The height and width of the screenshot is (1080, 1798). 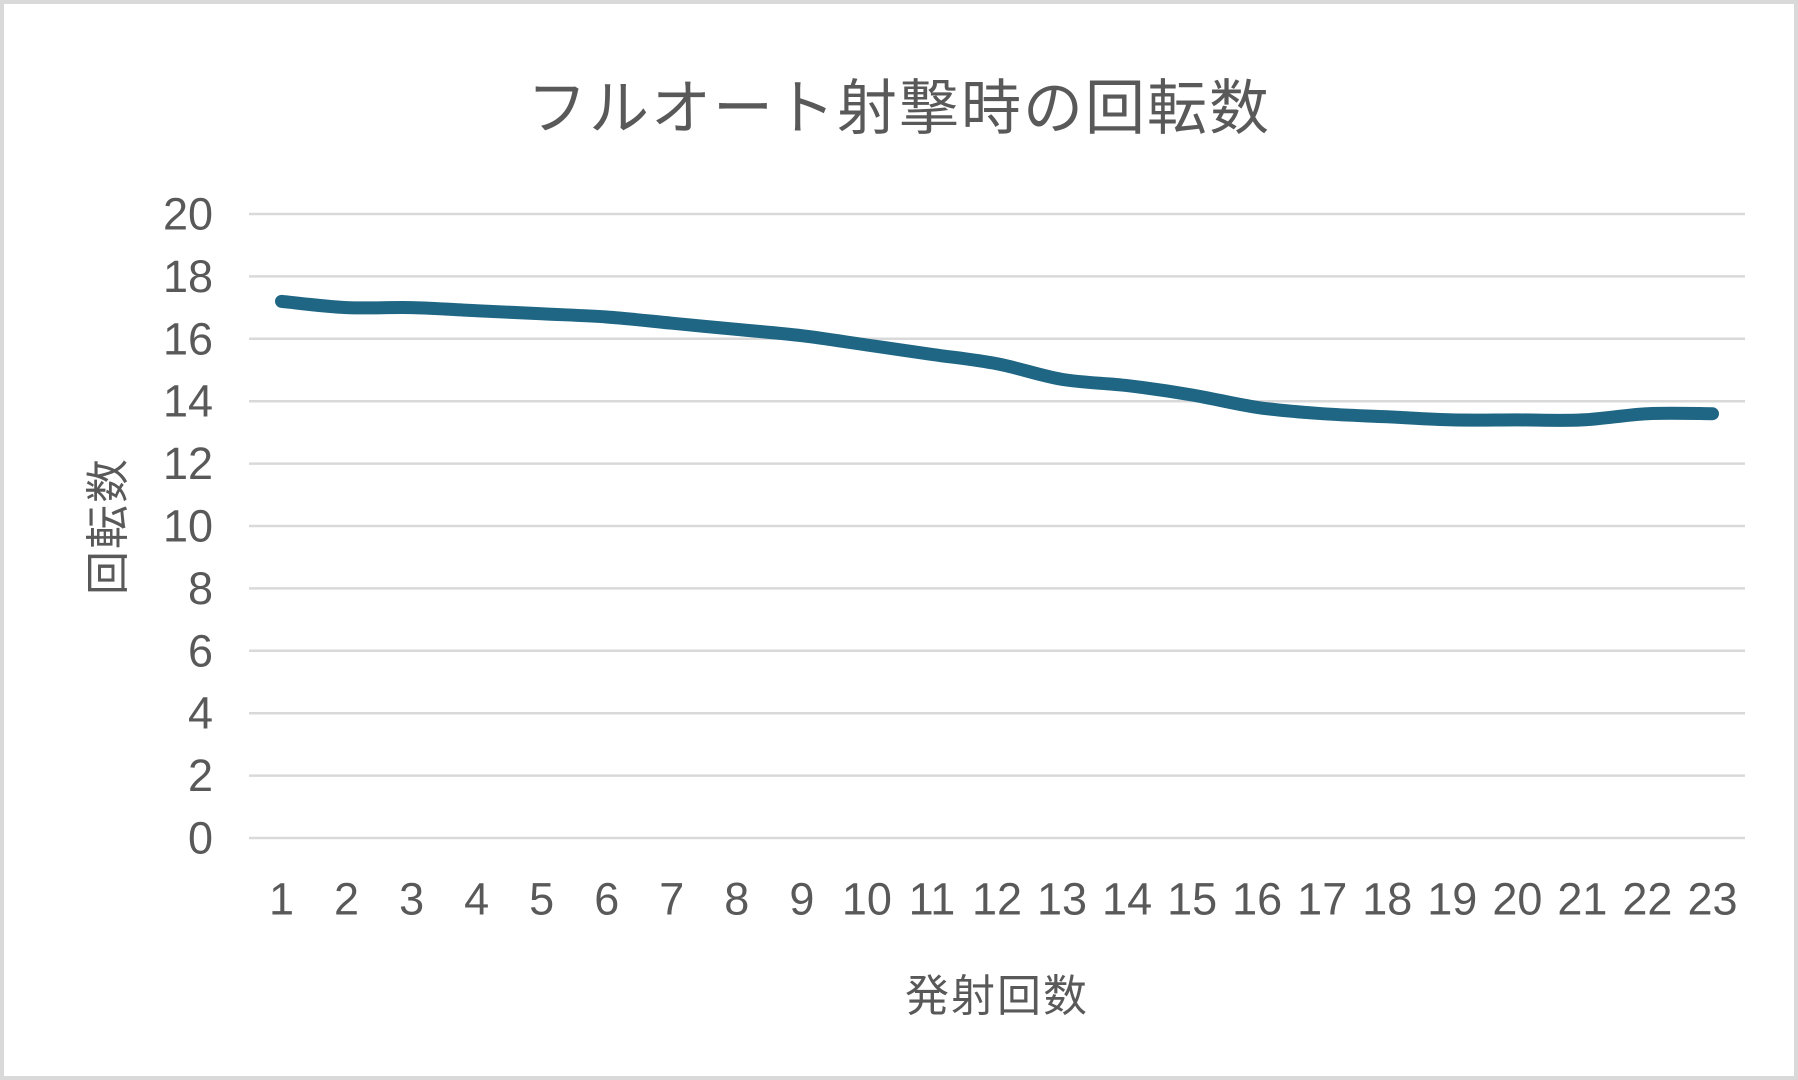 I want to click on x-tick-label: 15, so click(x=1192, y=899).